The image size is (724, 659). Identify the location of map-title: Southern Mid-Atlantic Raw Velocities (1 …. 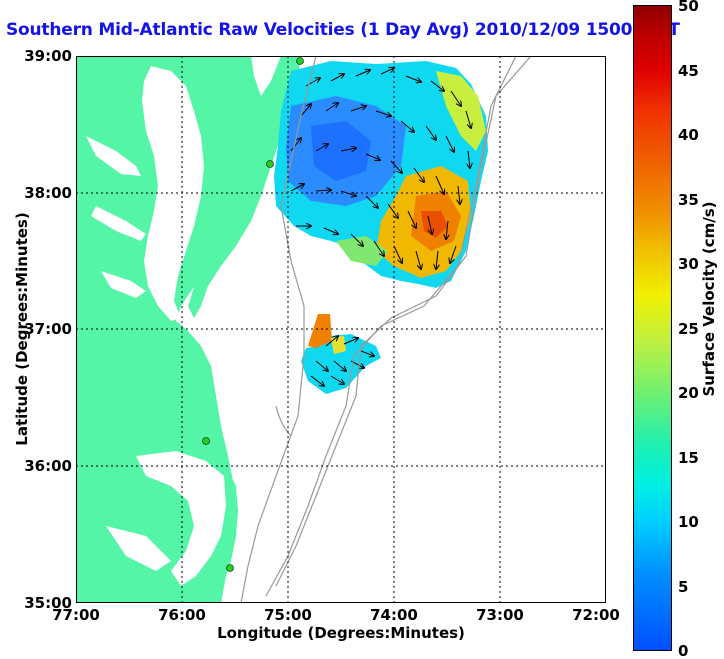
(343, 30).